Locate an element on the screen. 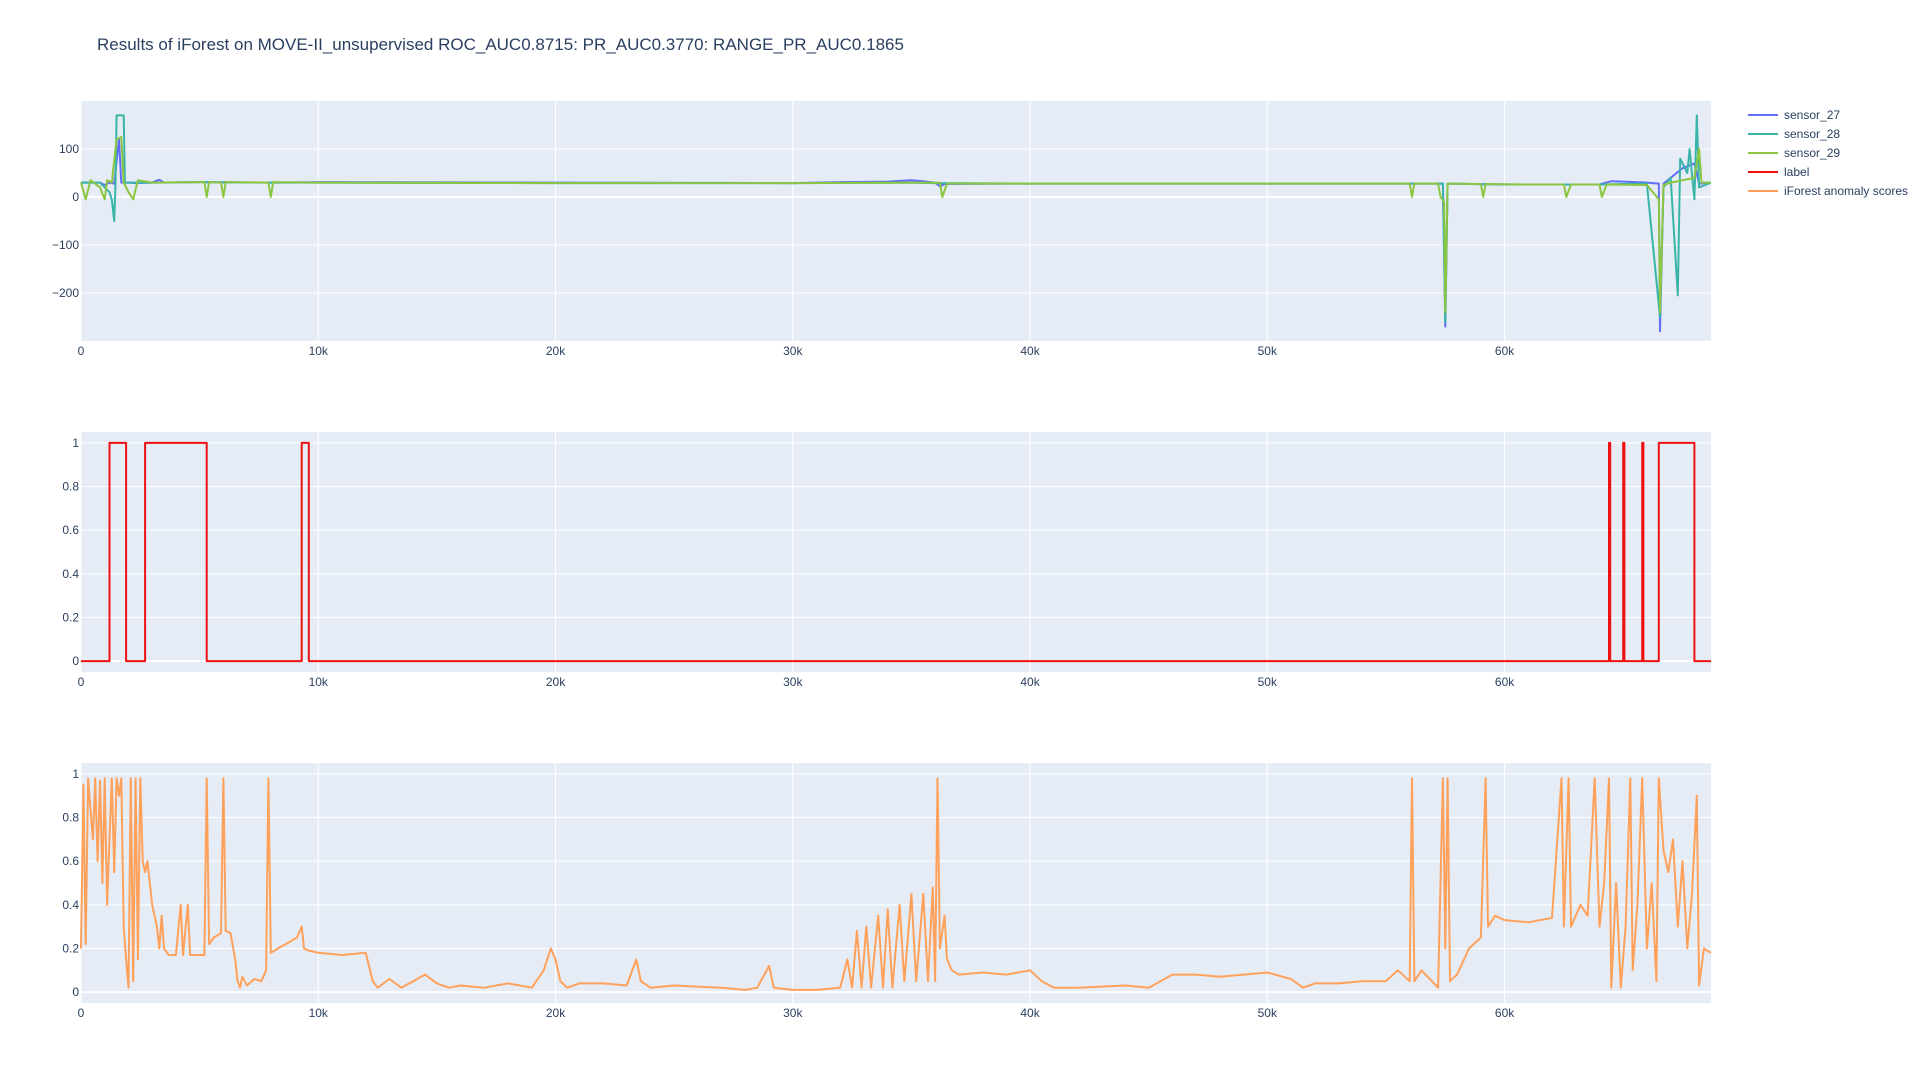  legend-label: iForest anomaly scores is located at coordinates (1846, 191).